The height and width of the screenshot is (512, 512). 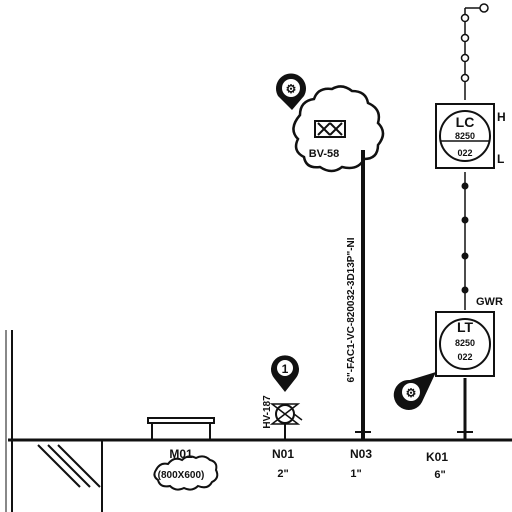 What do you see at coordinates (464, 153) in the screenshot?
I see `lc-number-bottom: 022` at bounding box center [464, 153].